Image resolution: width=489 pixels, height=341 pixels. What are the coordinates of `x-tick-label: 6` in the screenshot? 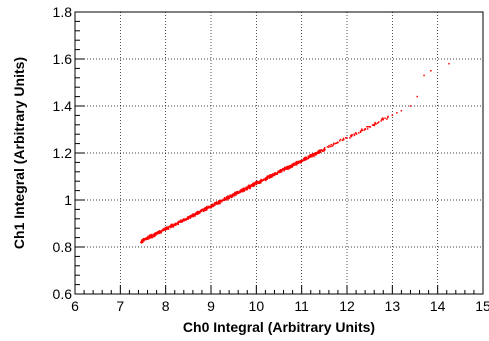 It's located at (75, 306).